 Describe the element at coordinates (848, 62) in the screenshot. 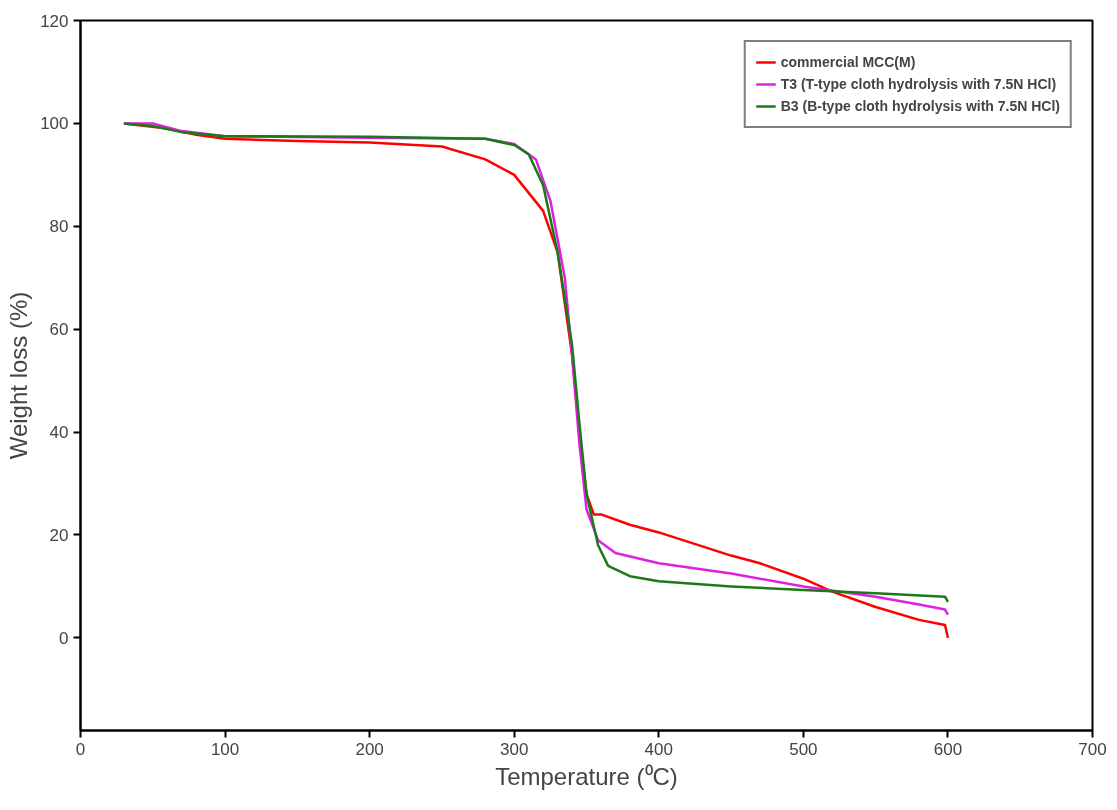

I see `legend-label: commercial MCC(M)` at that location.